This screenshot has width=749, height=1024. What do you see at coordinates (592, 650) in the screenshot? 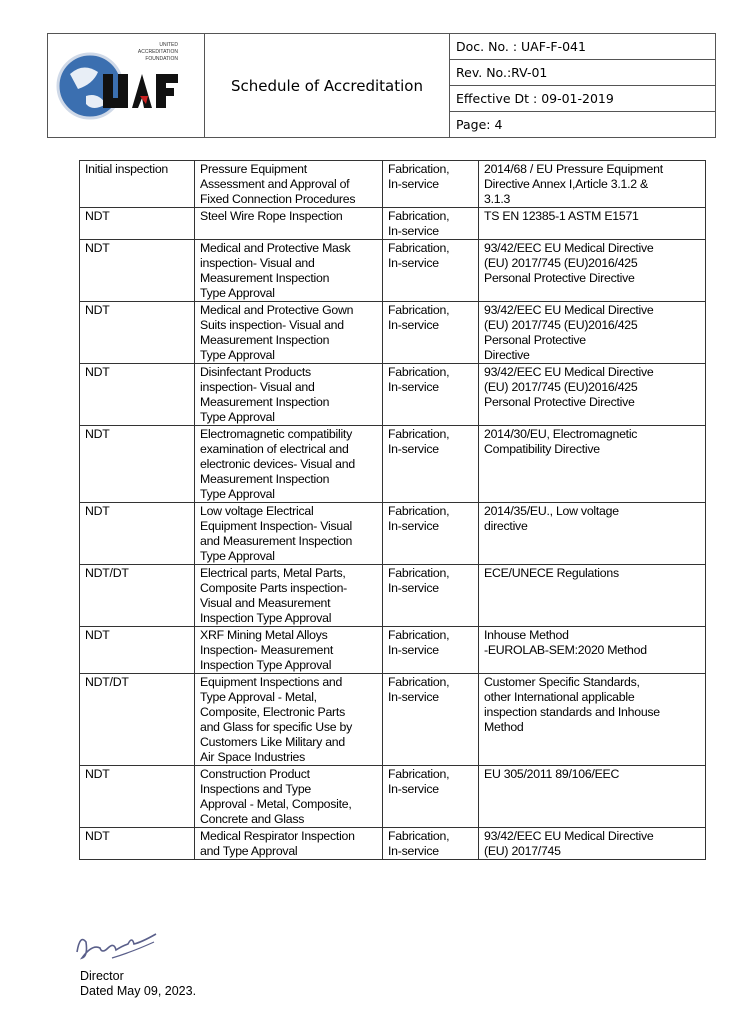
I see `standard-cell: Inhouse Method -EUROLAB-SEM:2020 Method` at bounding box center [592, 650].